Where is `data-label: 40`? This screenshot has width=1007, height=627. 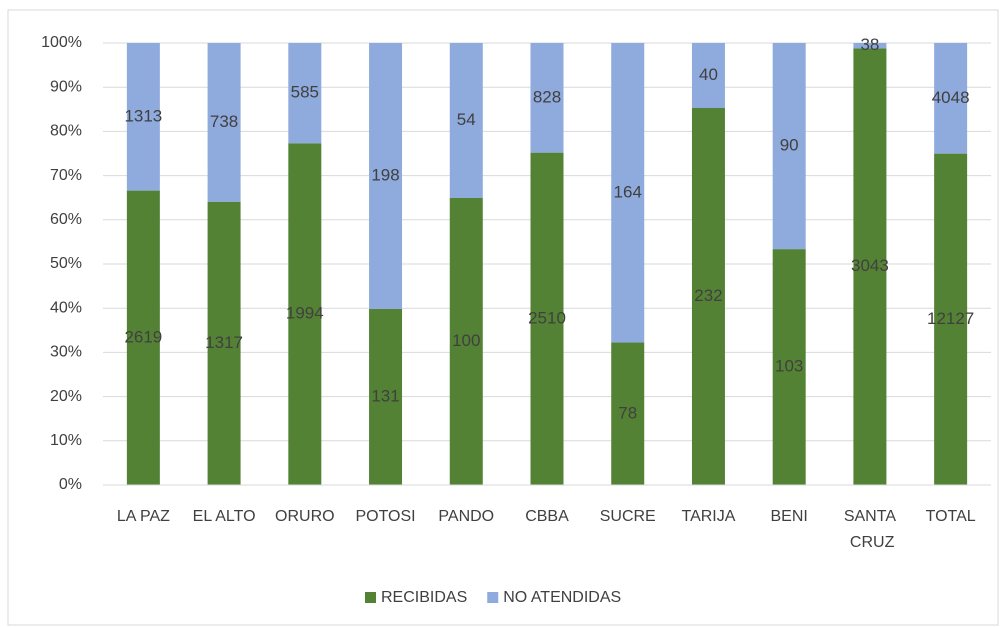 data-label: 40 is located at coordinates (708, 74).